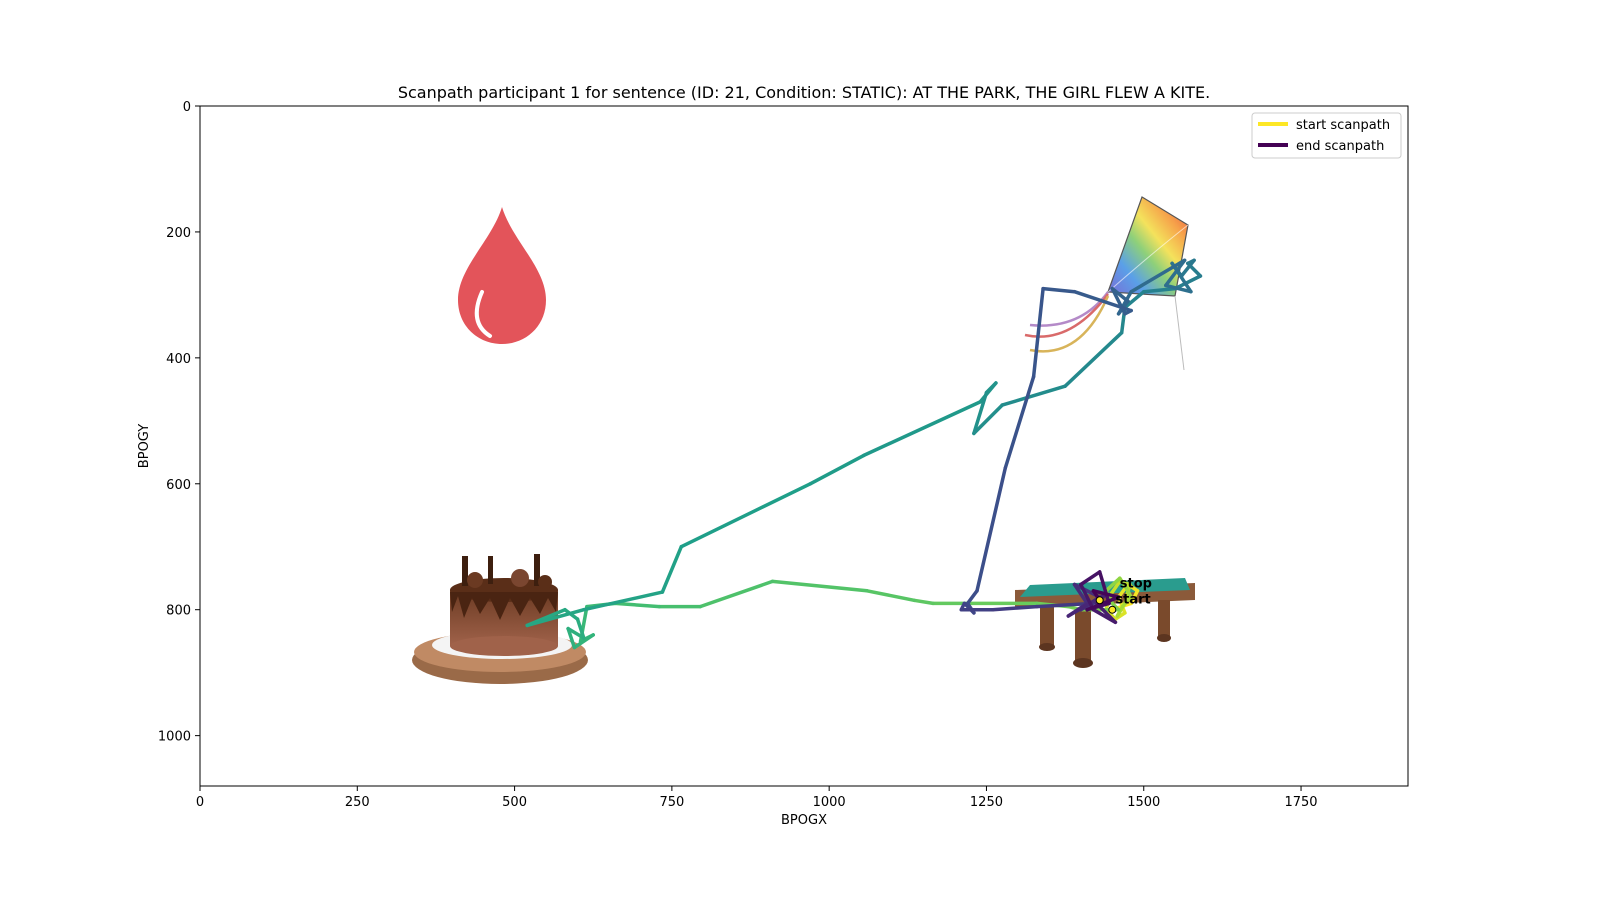 This screenshot has height=900, width=1600. I want to click on x-axis-label: BPOGX, so click(804, 820).